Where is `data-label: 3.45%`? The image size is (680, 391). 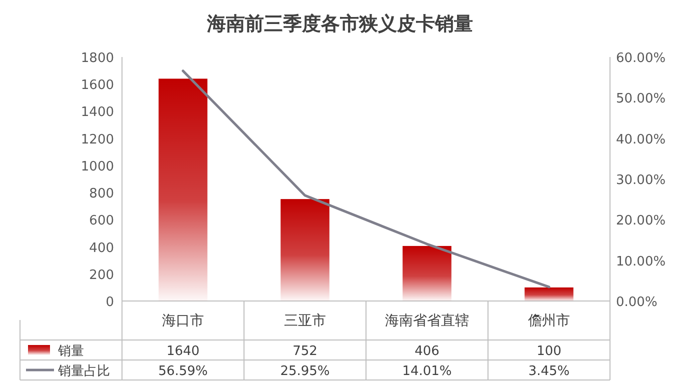
data-label: 3.45% is located at coordinates (549, 371).